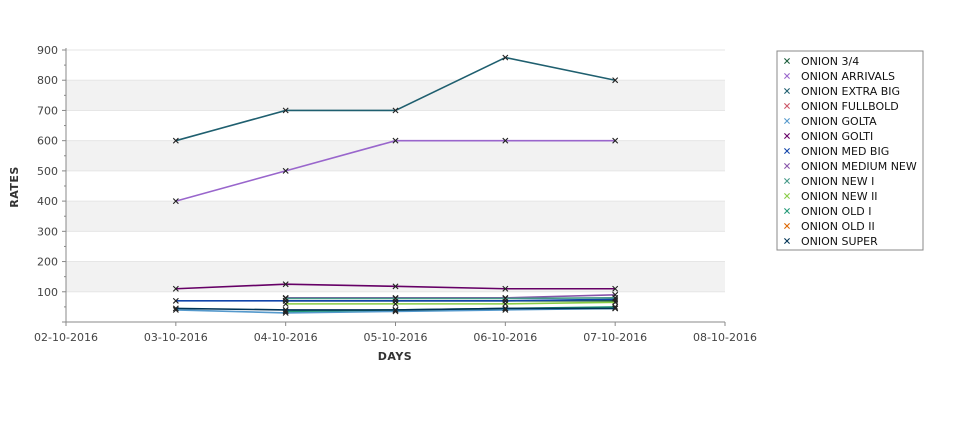 The image size is (975, 429). I want to click on legend-item: ONION SUPER, so click(831, 241).